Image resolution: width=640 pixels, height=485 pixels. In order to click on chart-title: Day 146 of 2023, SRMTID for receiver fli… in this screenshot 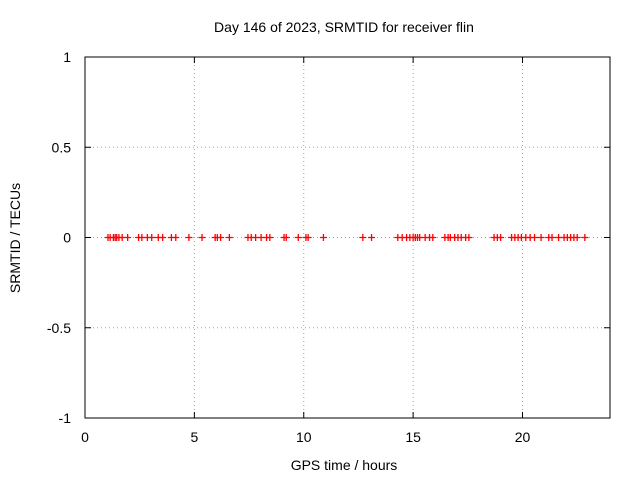, I will do `click(344, 27)`.